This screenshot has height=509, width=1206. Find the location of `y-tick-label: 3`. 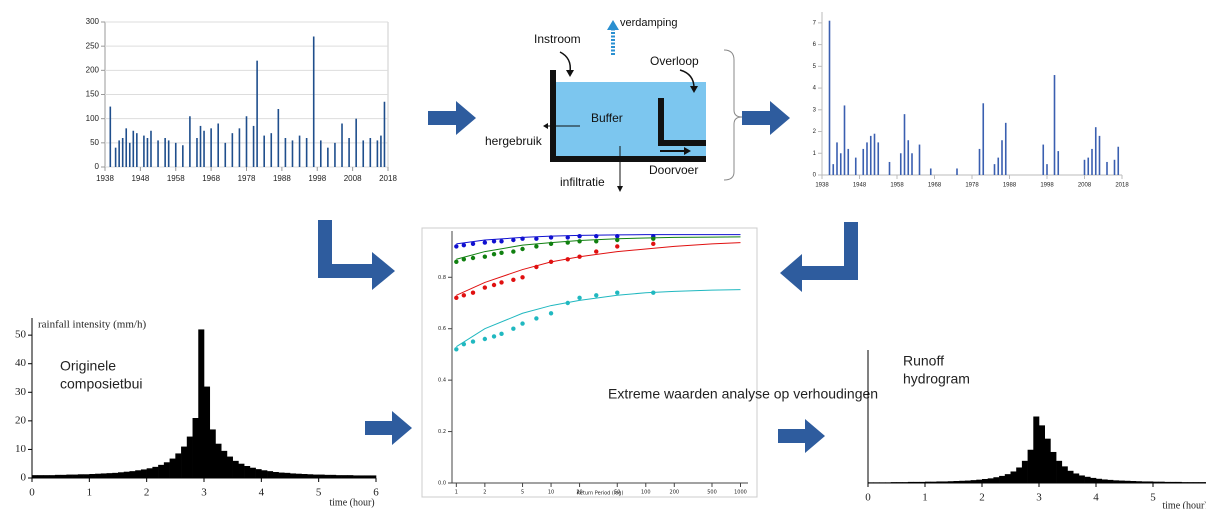

y-tick-label: 3 is located at coordinates (815, 110).